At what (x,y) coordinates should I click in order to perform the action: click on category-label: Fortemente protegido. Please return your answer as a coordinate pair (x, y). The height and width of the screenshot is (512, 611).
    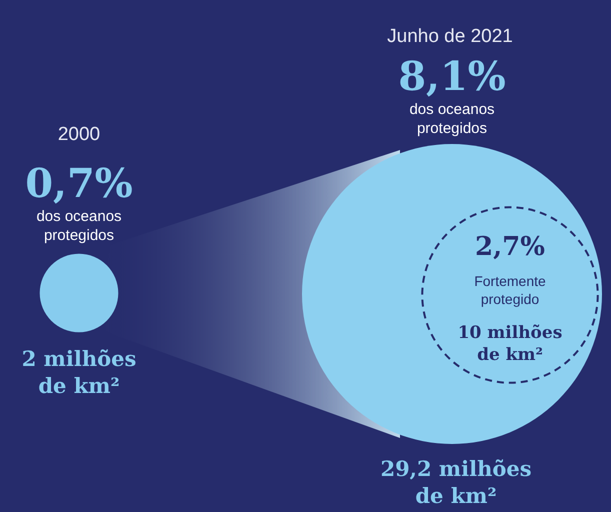
    Looking at the image, I should click on (510, 290).